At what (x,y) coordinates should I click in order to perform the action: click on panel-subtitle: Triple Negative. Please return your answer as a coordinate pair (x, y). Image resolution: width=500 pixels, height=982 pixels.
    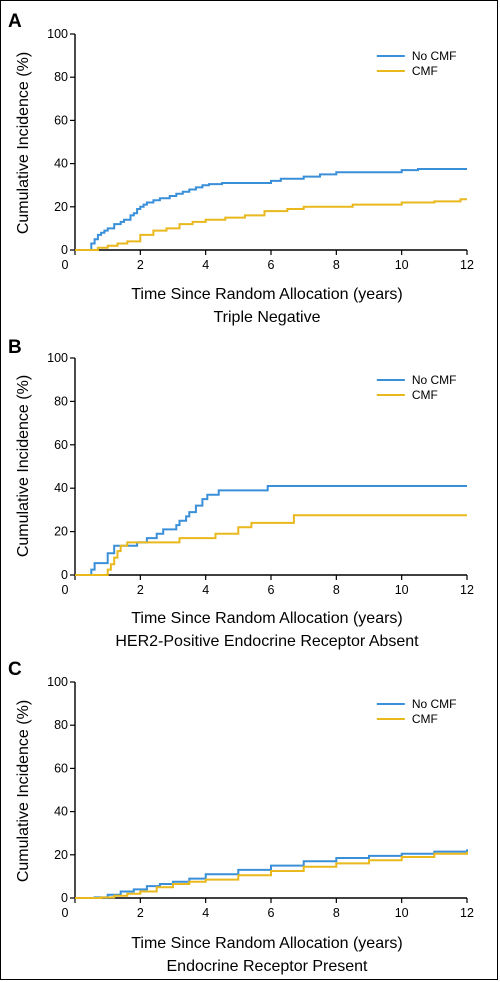
    Looking at the image, I should click on (266, 317).